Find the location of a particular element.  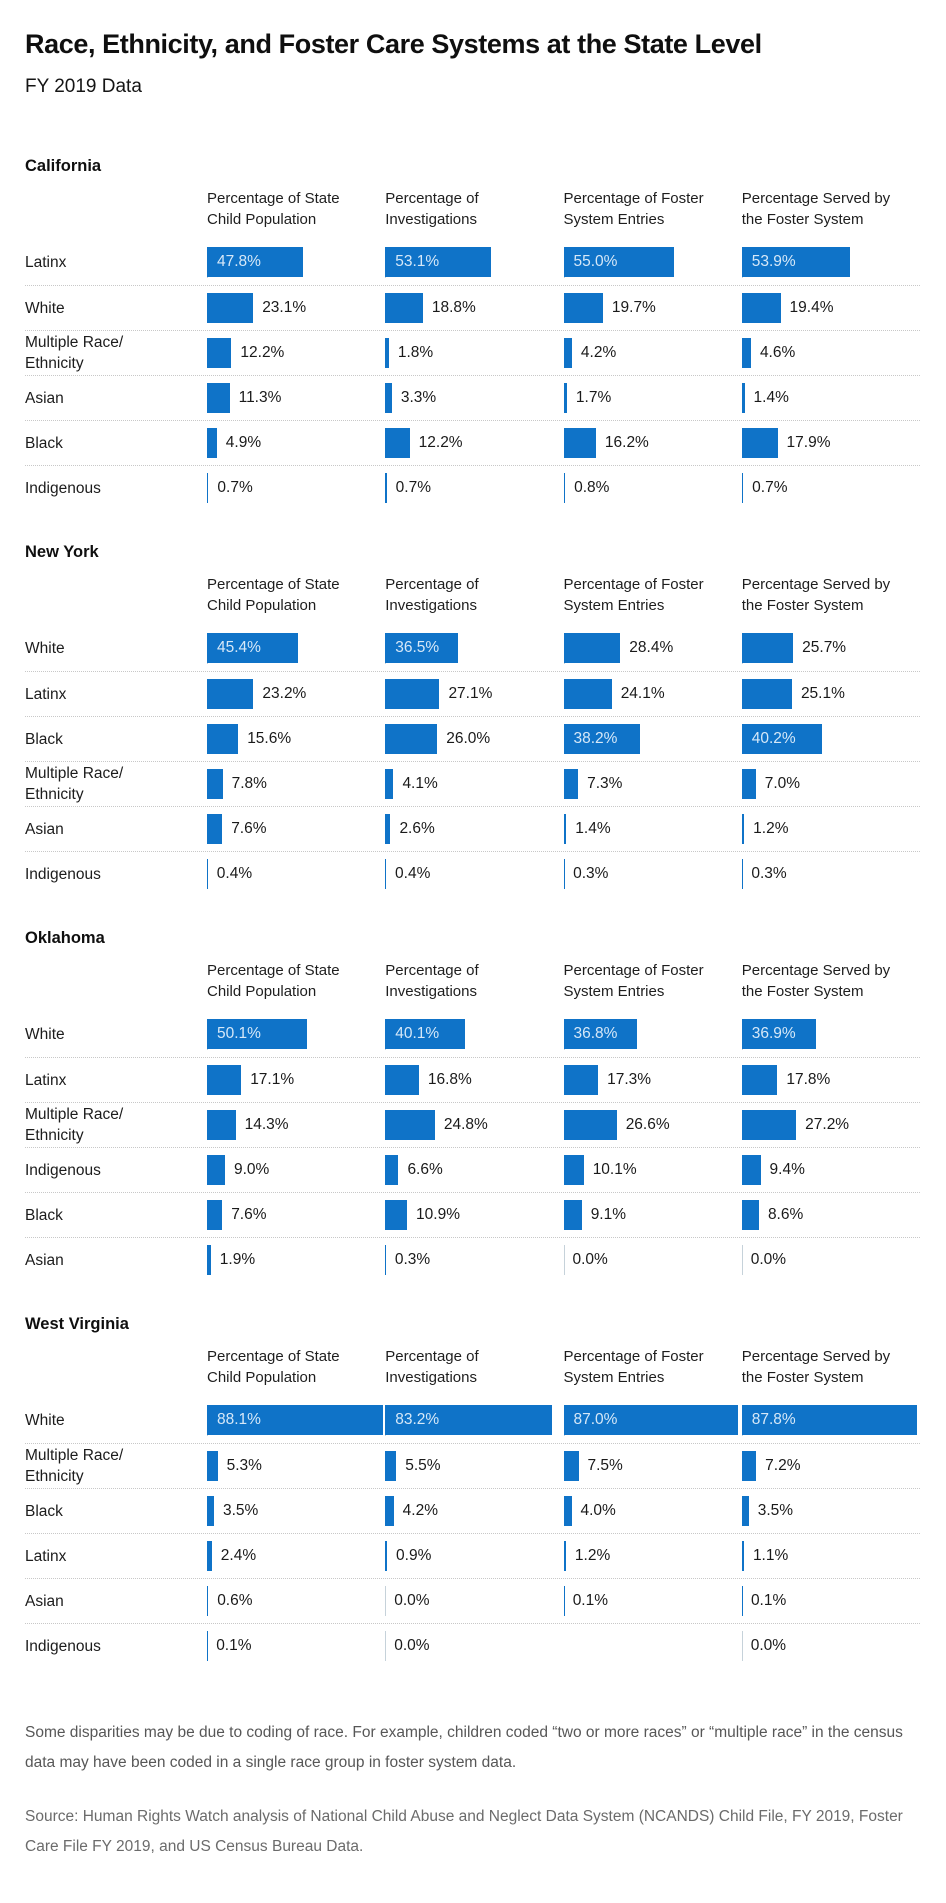

bar-cell: 15.6% is located at coordinates (296, 739).